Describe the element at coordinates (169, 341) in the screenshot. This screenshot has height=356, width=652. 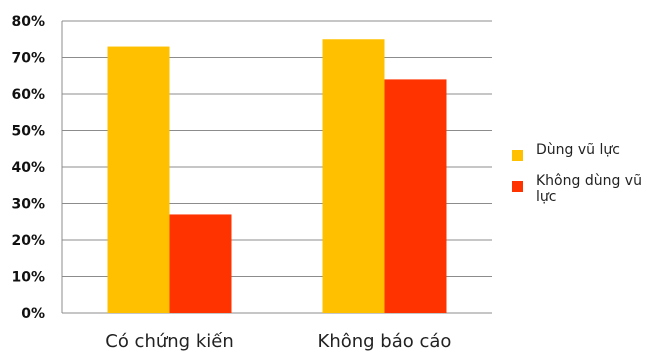
I see `x-tick-label: Có chứng kiến` at that location.